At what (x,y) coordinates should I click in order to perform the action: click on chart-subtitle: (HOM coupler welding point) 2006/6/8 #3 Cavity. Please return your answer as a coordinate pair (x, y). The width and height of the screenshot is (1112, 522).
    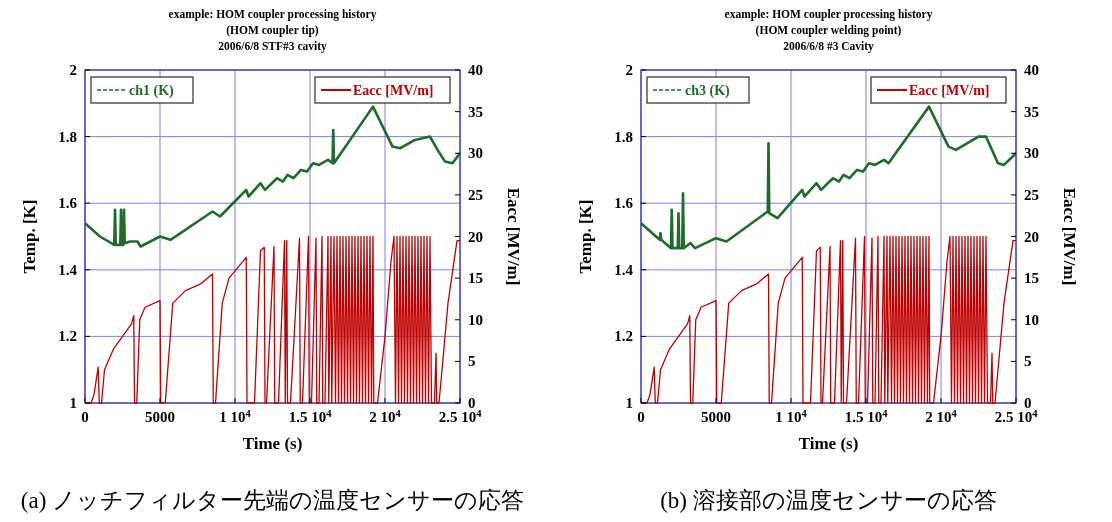
    Looking at the image, I should click on (828, 38).